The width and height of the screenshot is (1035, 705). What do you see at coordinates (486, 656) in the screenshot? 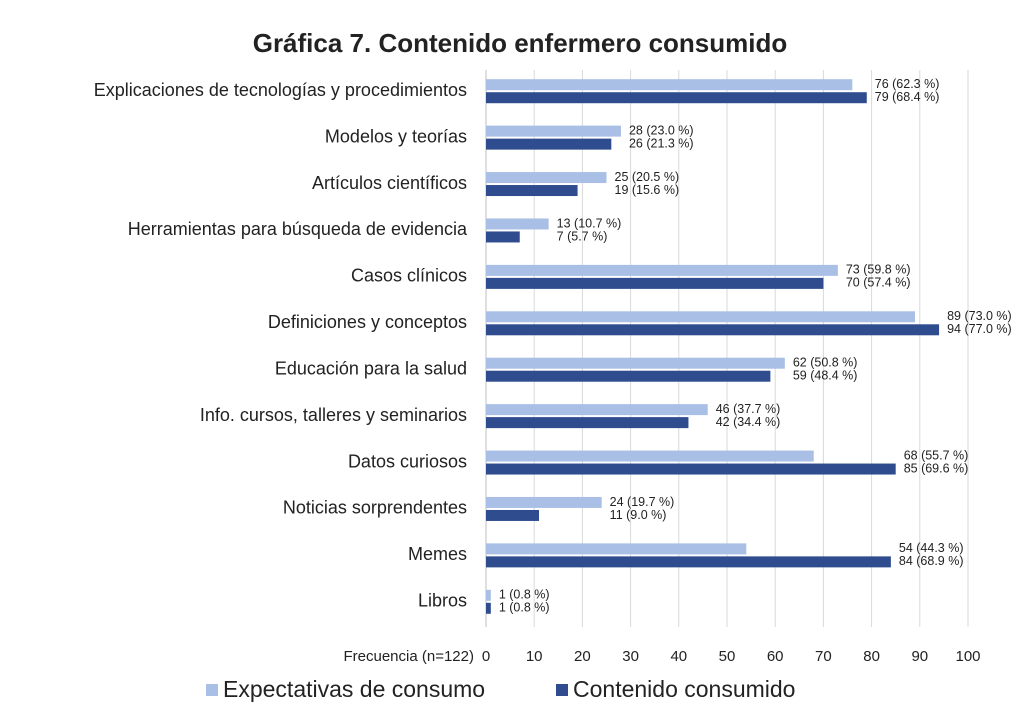
I see `x-tick-label: 0` at bounding box center [486, 656].